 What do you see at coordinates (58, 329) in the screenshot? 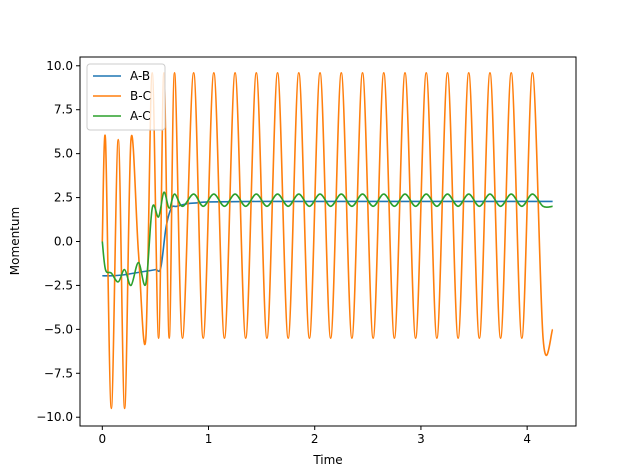
I see `y-tick-label: −5.0` at bounding box center [58, 329].